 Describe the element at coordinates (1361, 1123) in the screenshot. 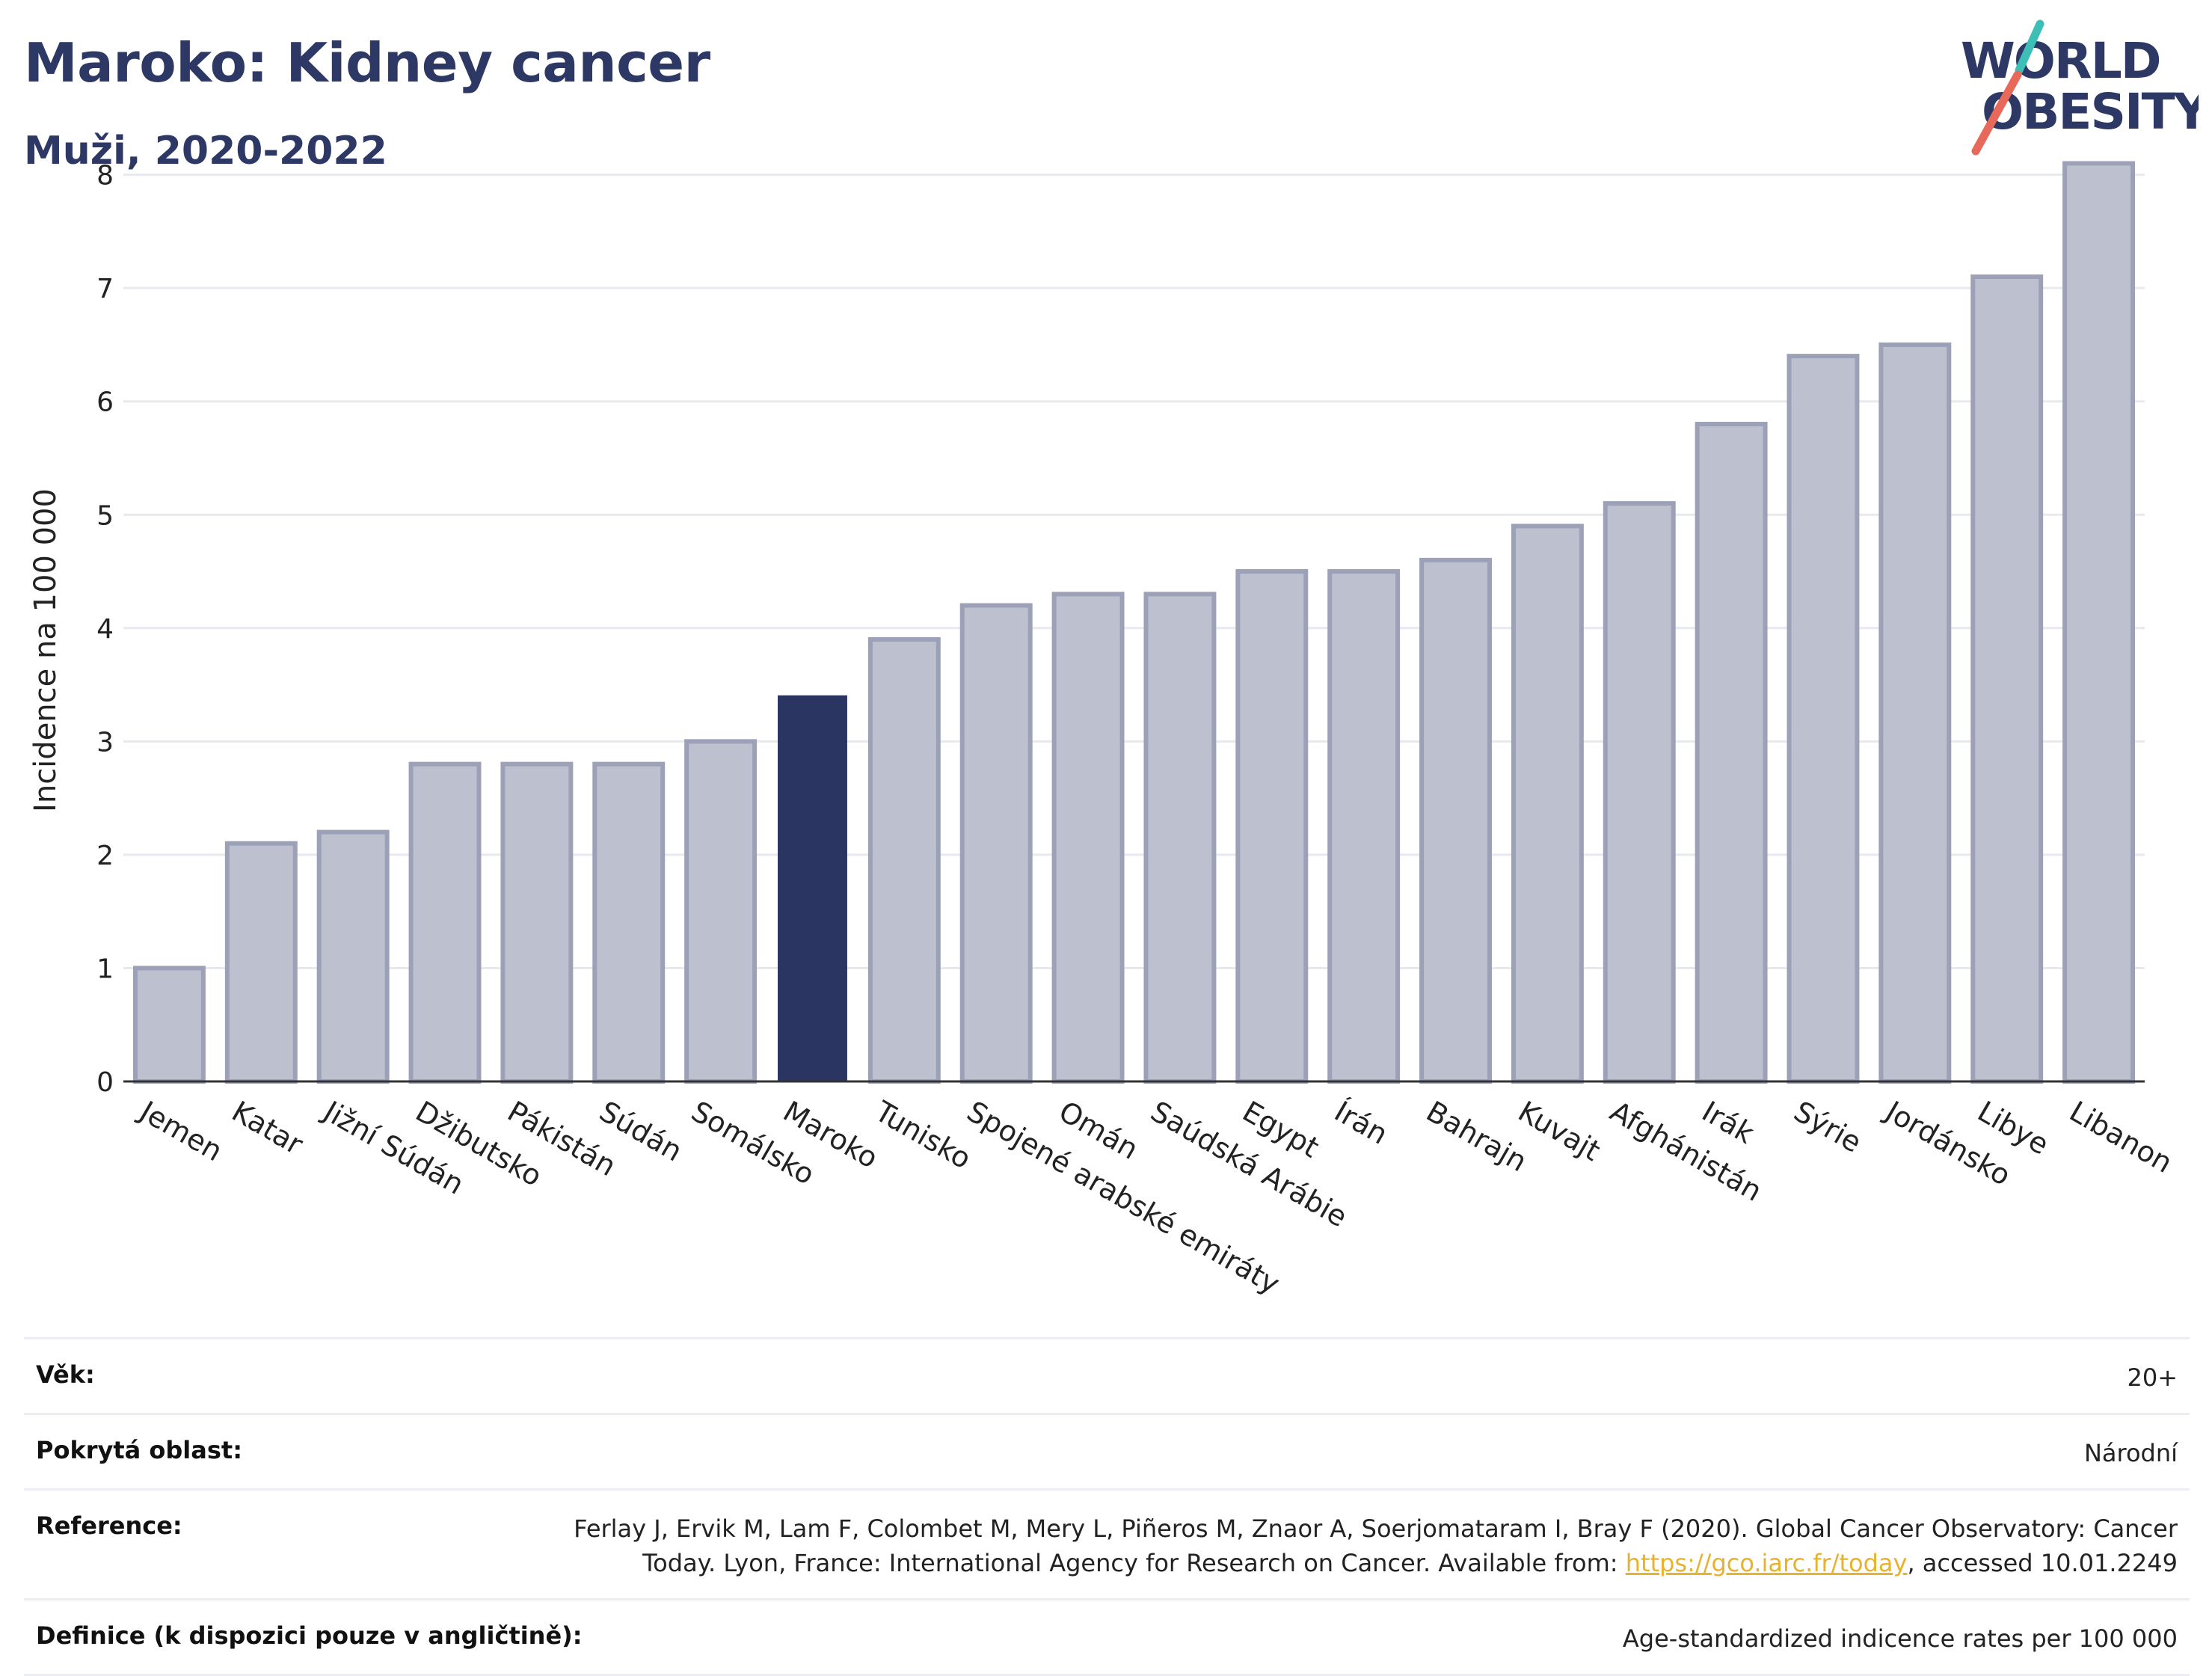

I see `x-tick-label: Írán` at that location.